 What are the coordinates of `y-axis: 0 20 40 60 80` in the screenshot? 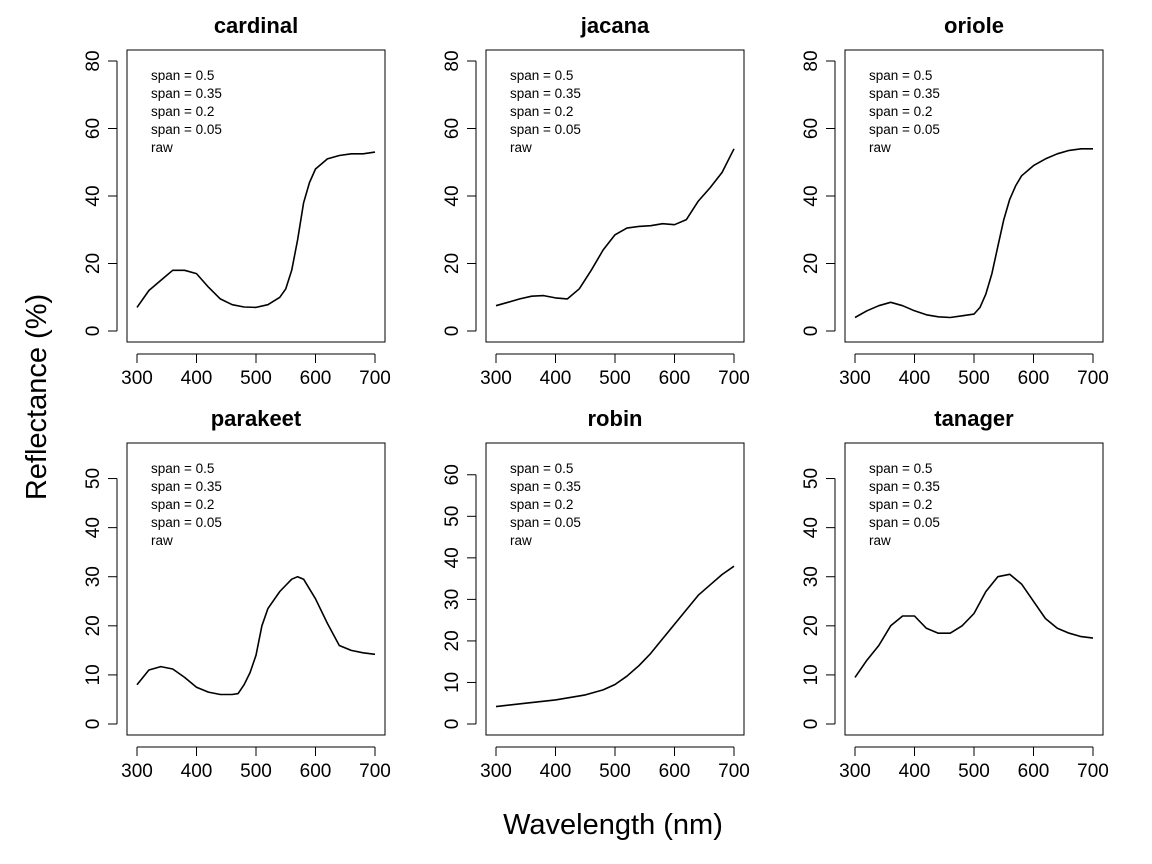 It's located at (100, 193).